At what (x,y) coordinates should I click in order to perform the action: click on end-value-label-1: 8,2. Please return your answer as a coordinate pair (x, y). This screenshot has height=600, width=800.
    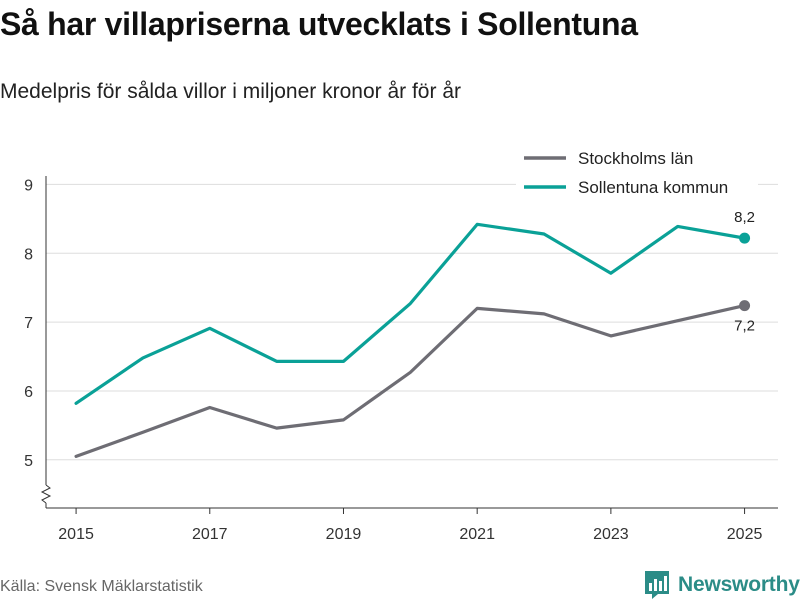
    Looking at the image, I should click on (744, 217).